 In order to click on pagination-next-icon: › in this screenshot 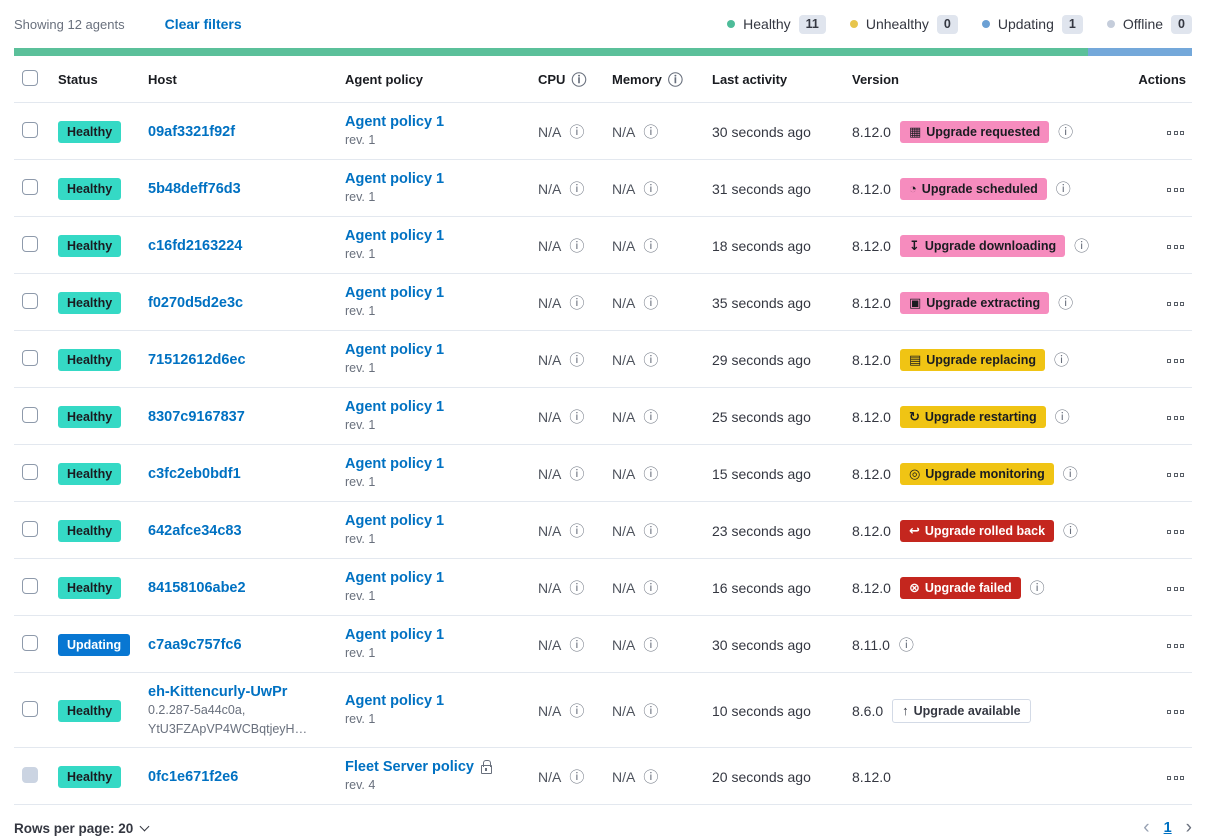, I will do `click(1188, 827)`.